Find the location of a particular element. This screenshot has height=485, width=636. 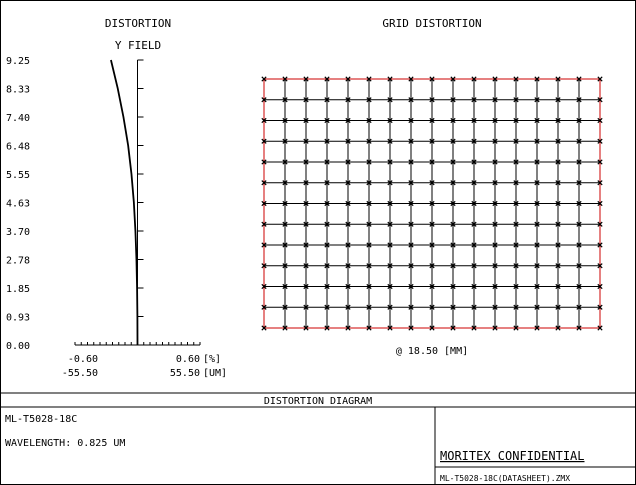

diagram-title: DISTORTION DIAGRAM is located at coordinates (318, 401).